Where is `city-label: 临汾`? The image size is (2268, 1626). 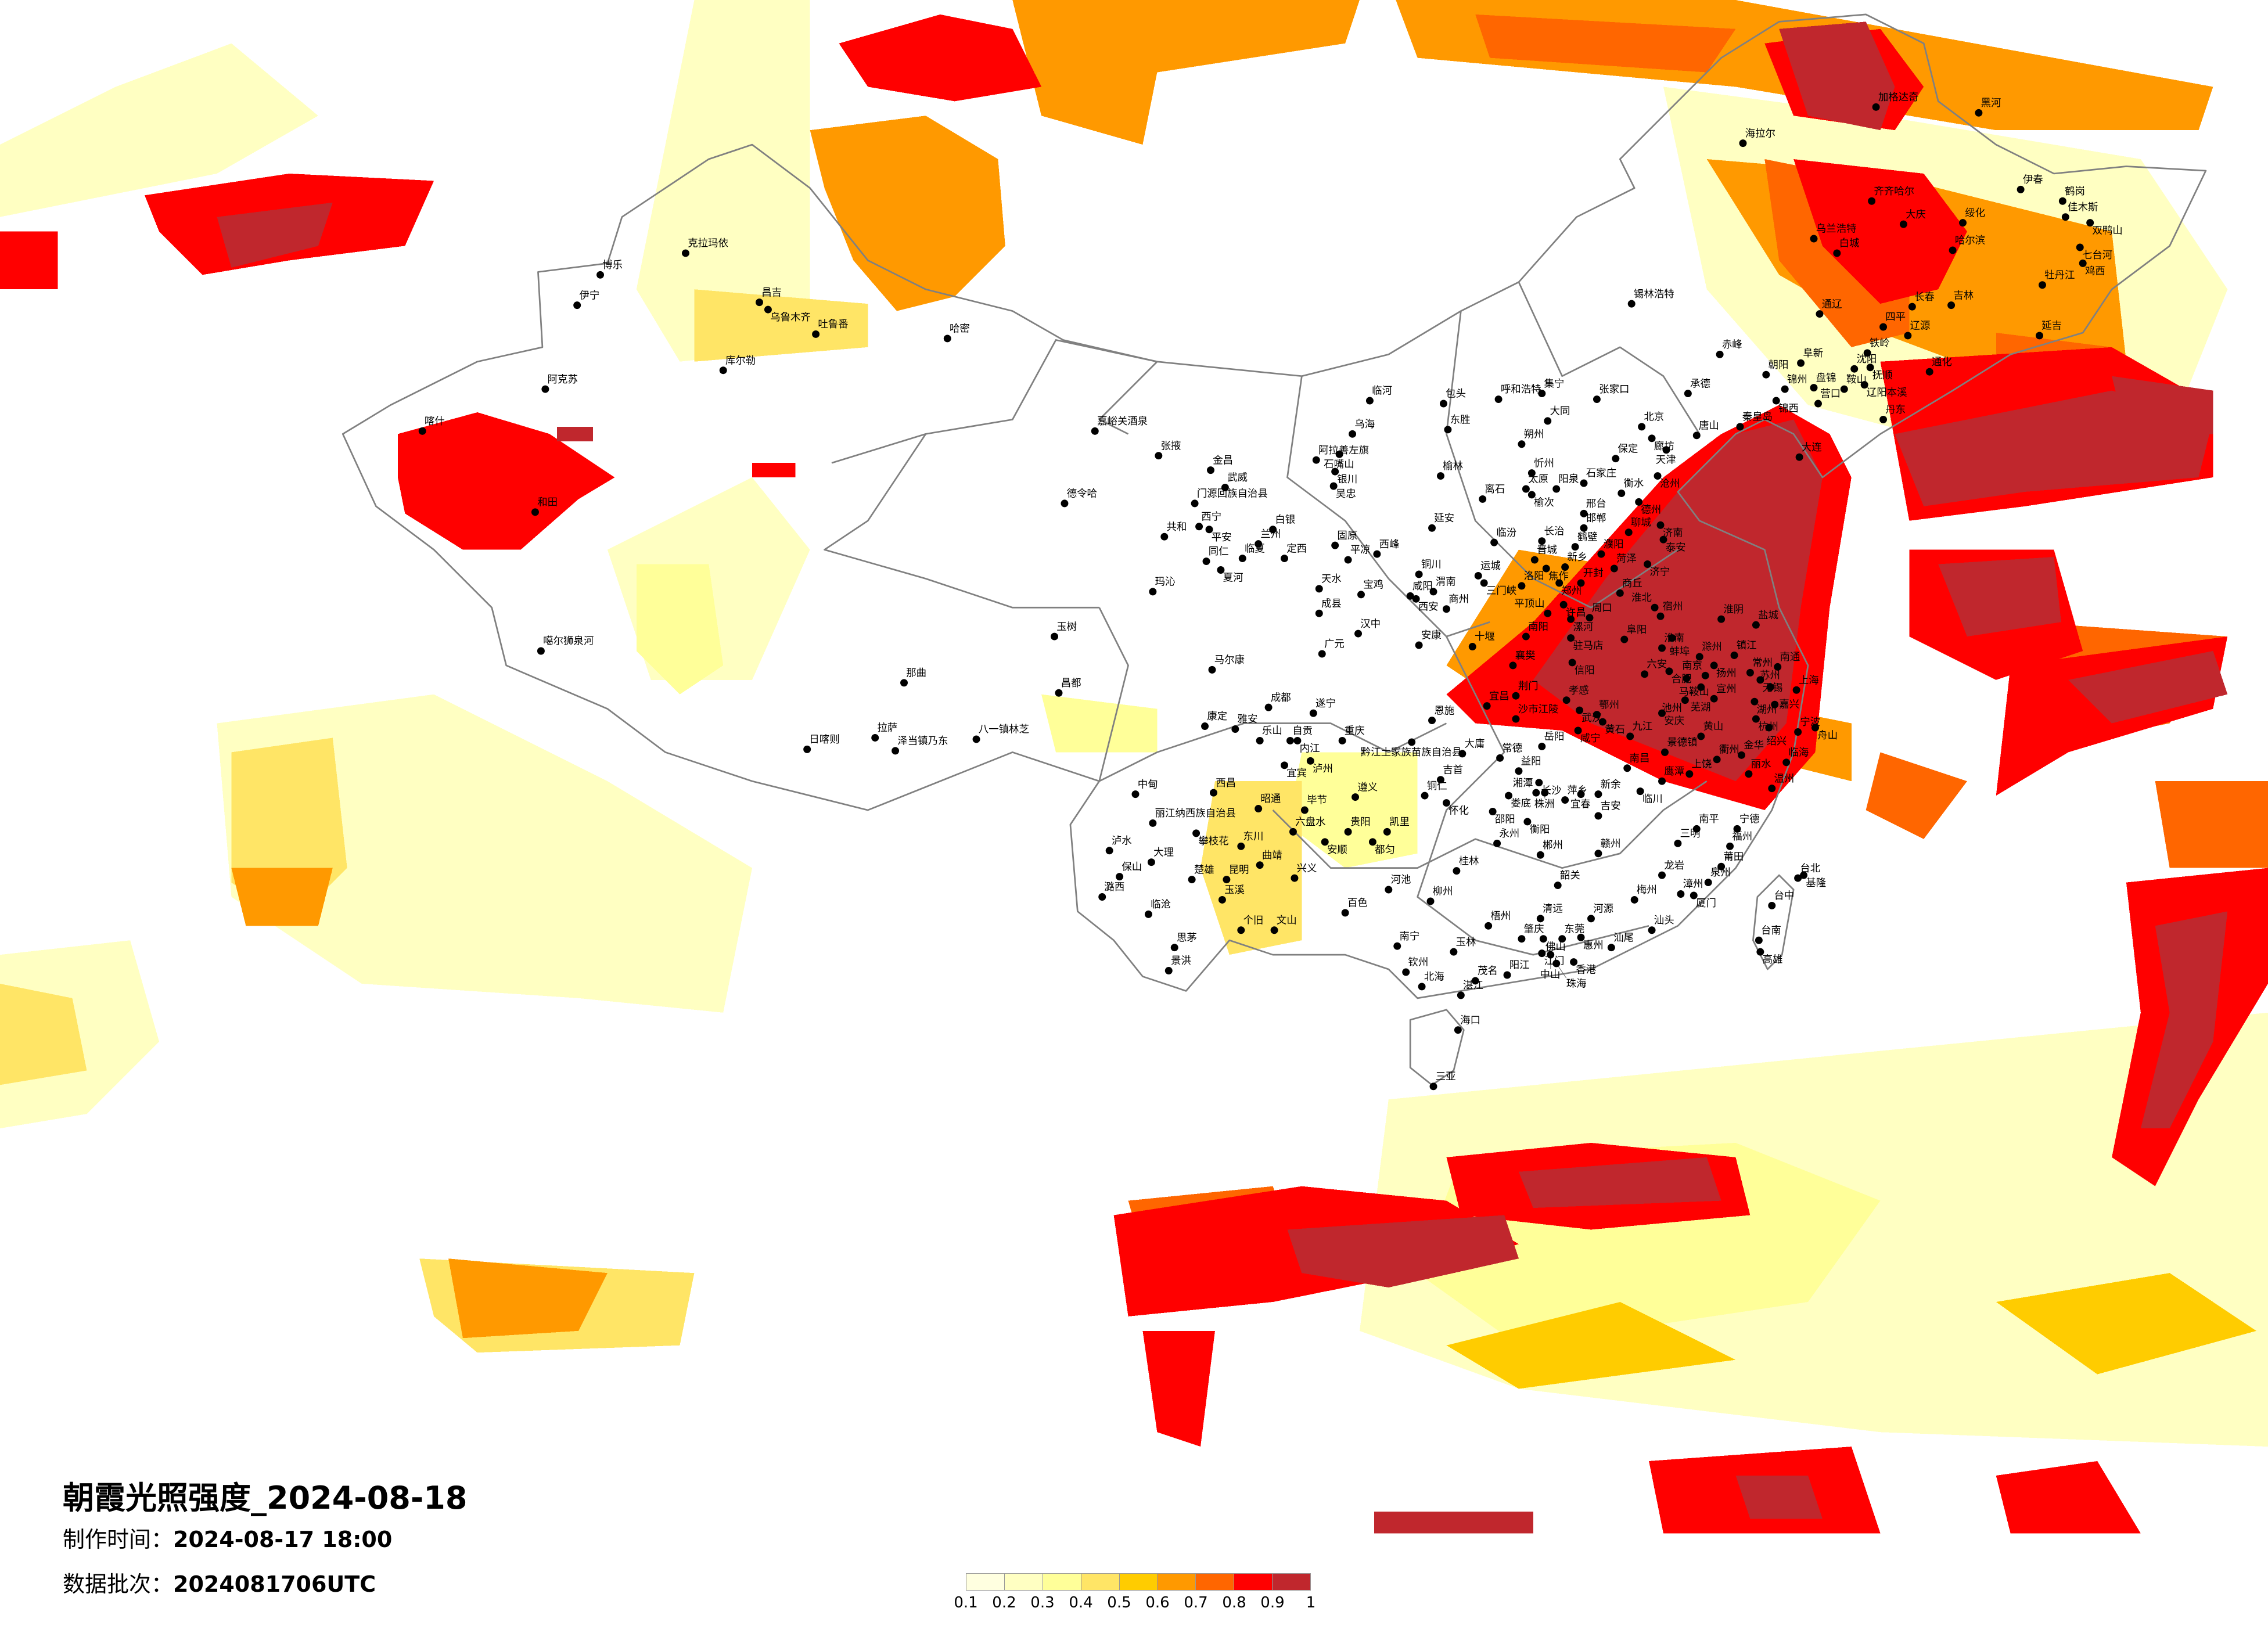
city-label: 临汾 is located at coordinates (1506, 533).